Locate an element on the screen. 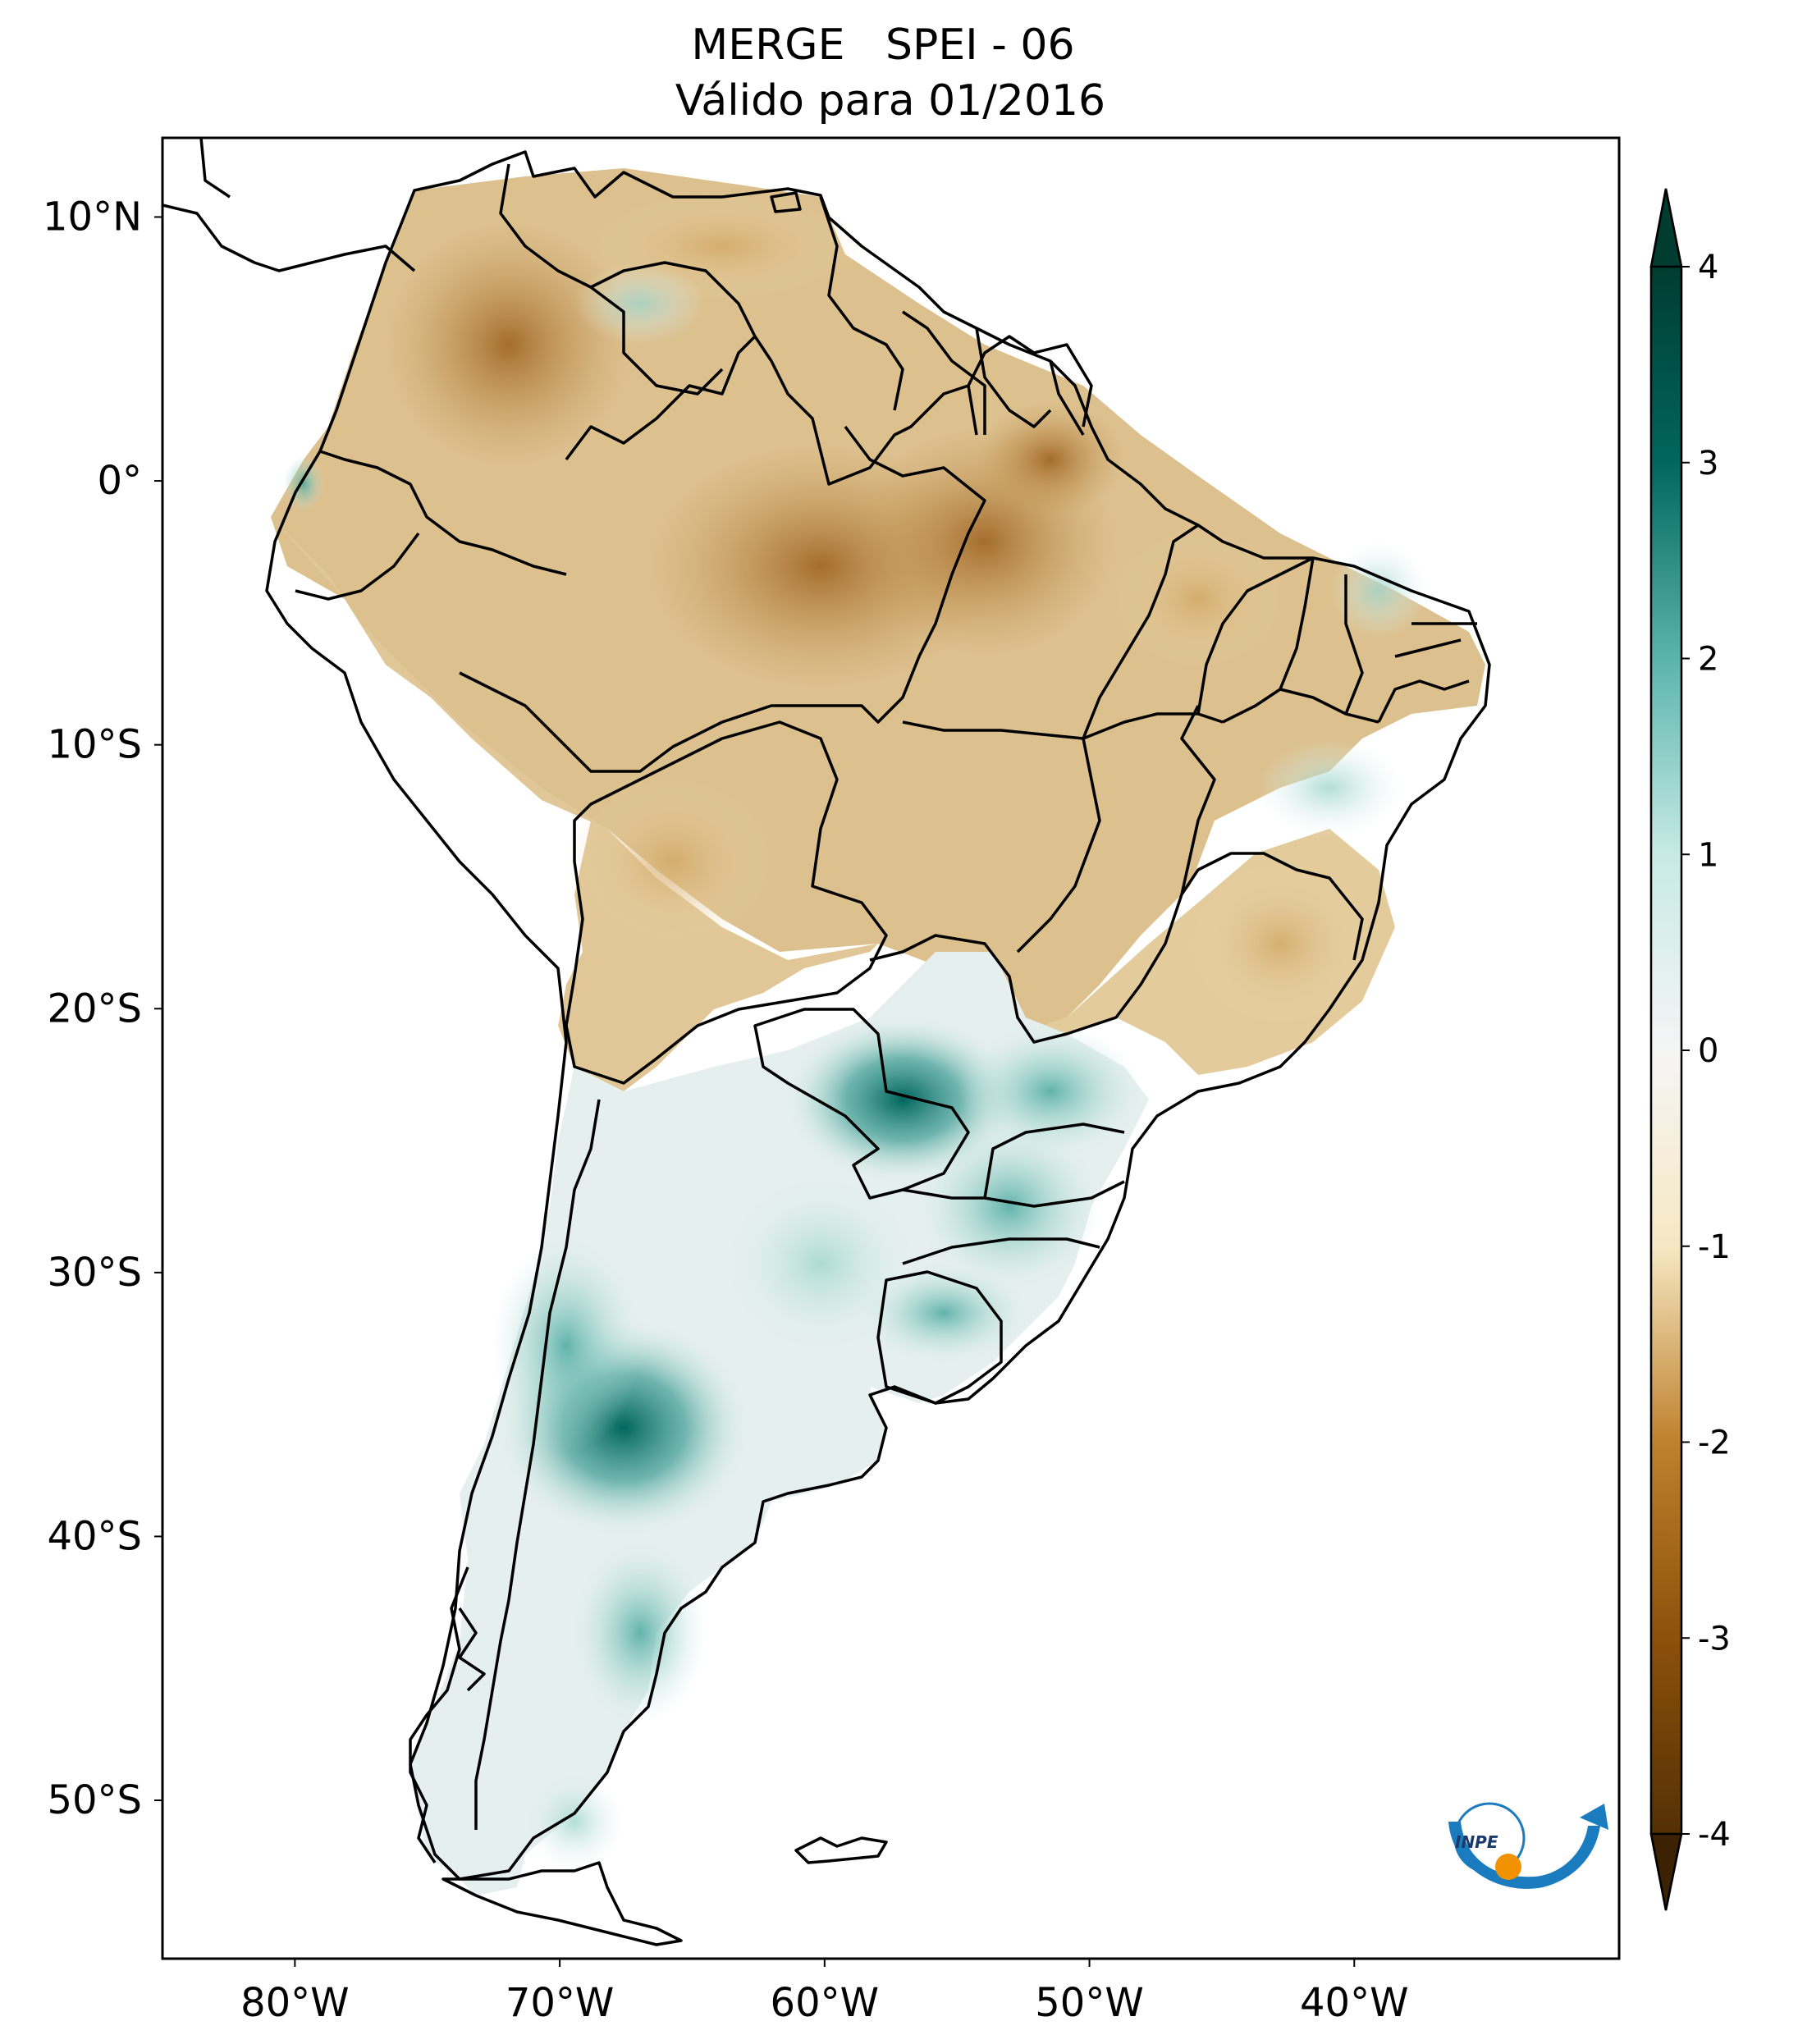 This screenshot has height=2044, width=1798. lon-tick-label: 60°W is located at coordinates (825, 2003).